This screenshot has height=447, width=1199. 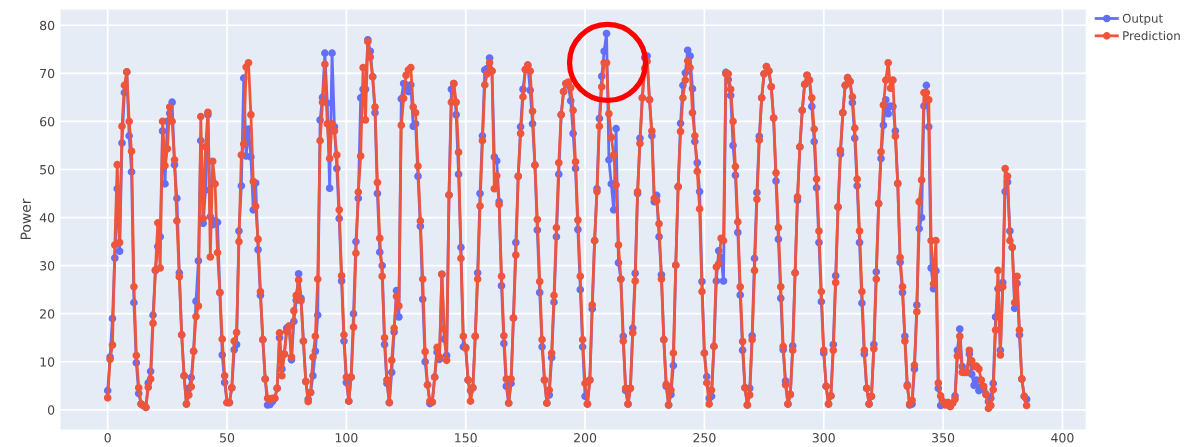 What do you see at coordinates (47, 218) in the screenshot?
I see `y-tick-label: 40` at bounding box center [47, 218].